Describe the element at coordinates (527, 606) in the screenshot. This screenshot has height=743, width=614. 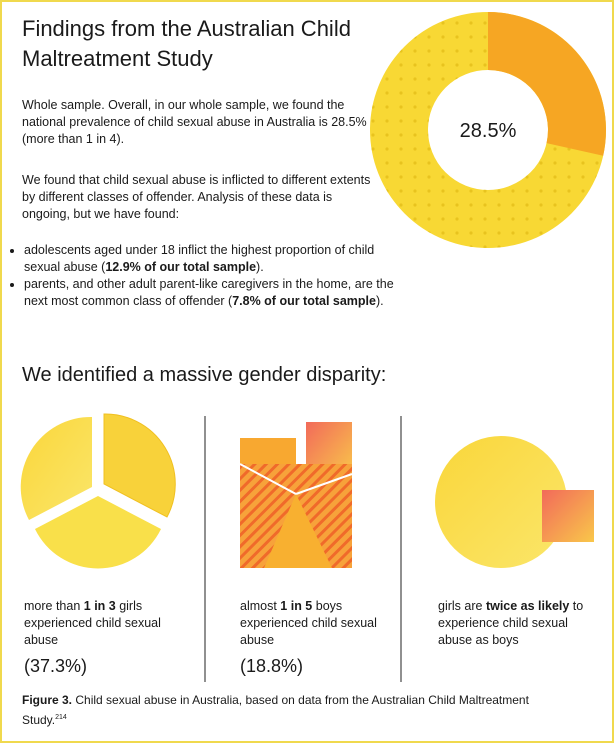
I see `bold-text: twice as likely` at that location.